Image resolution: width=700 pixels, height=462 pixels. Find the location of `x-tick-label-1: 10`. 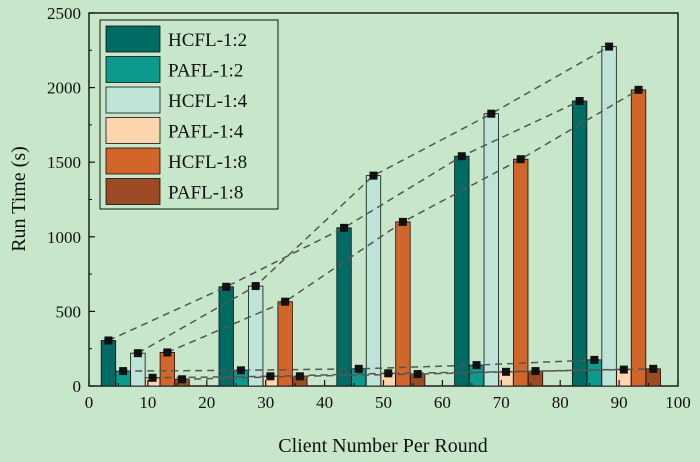

x-tick-label-1: 10 is located at coordinates (147, 402).